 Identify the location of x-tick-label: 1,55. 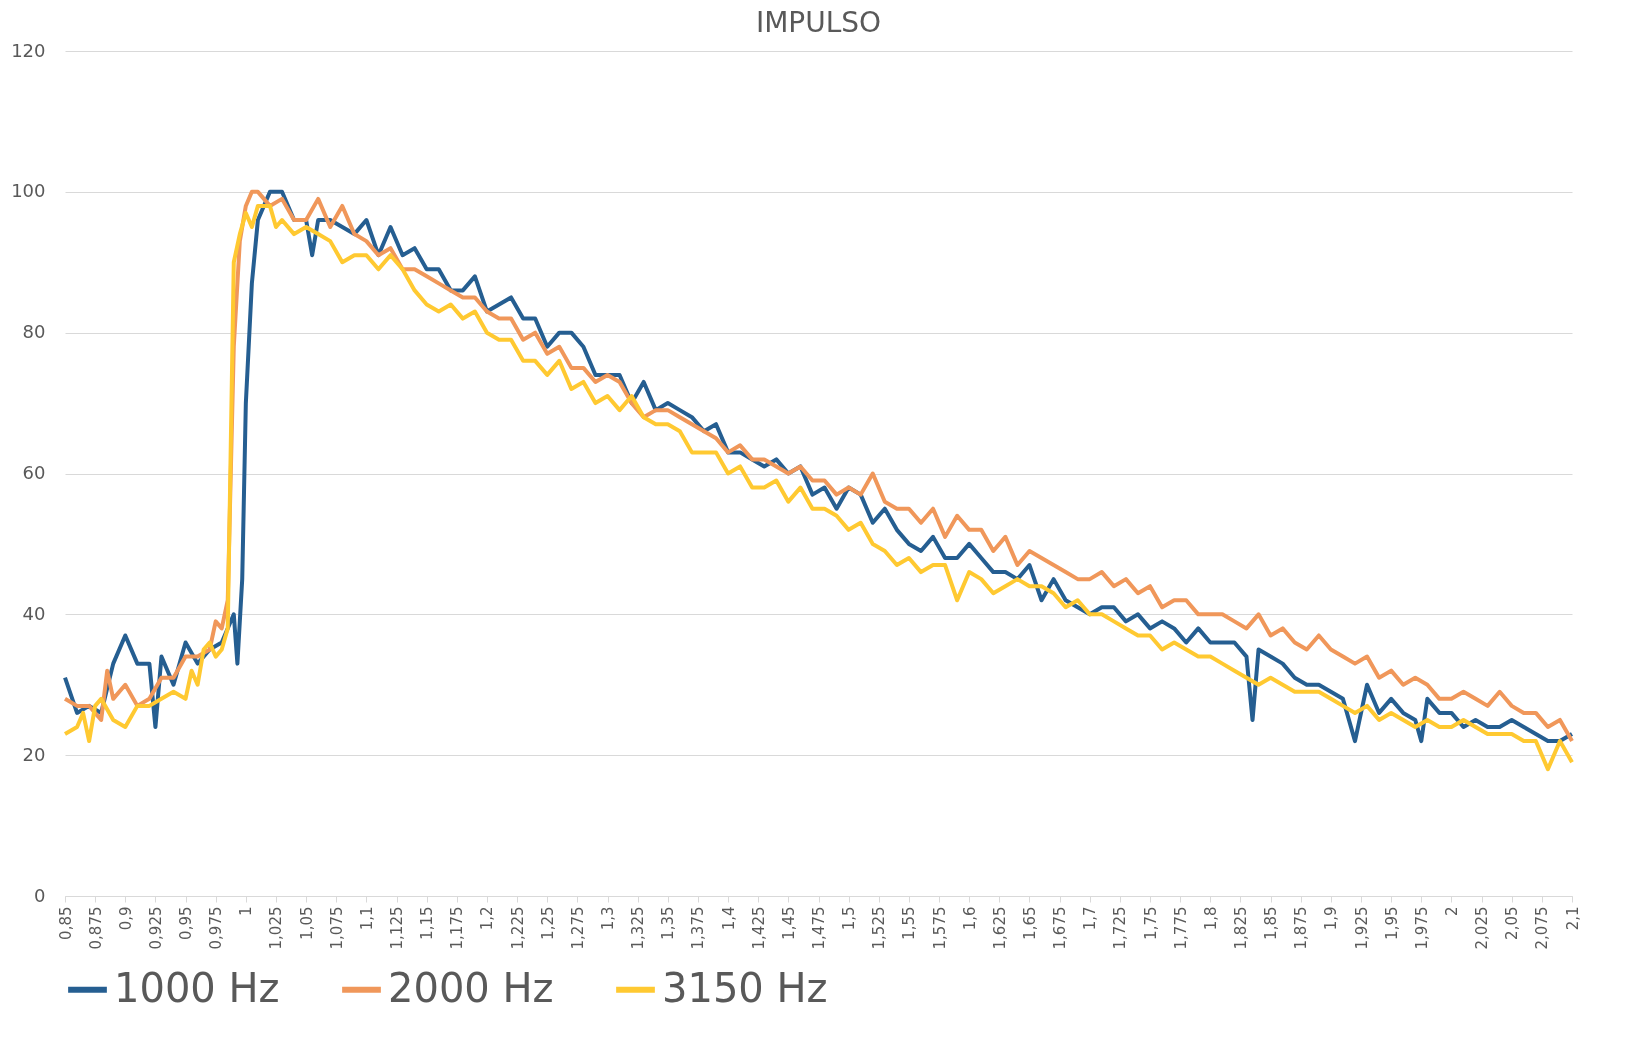
(909, 923).